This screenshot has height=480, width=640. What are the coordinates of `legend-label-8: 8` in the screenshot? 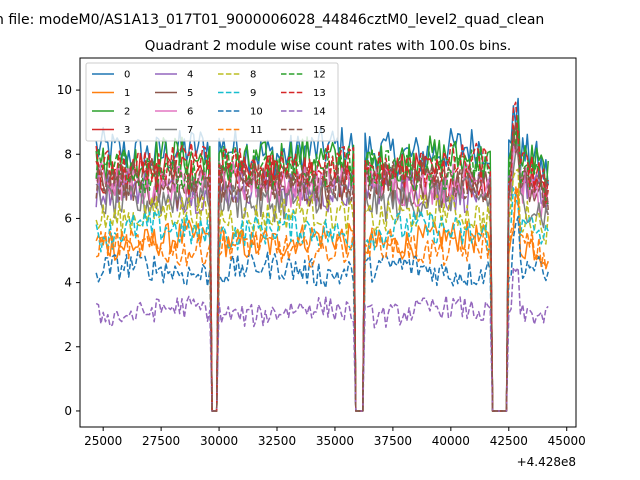 It's located at (253, 75).